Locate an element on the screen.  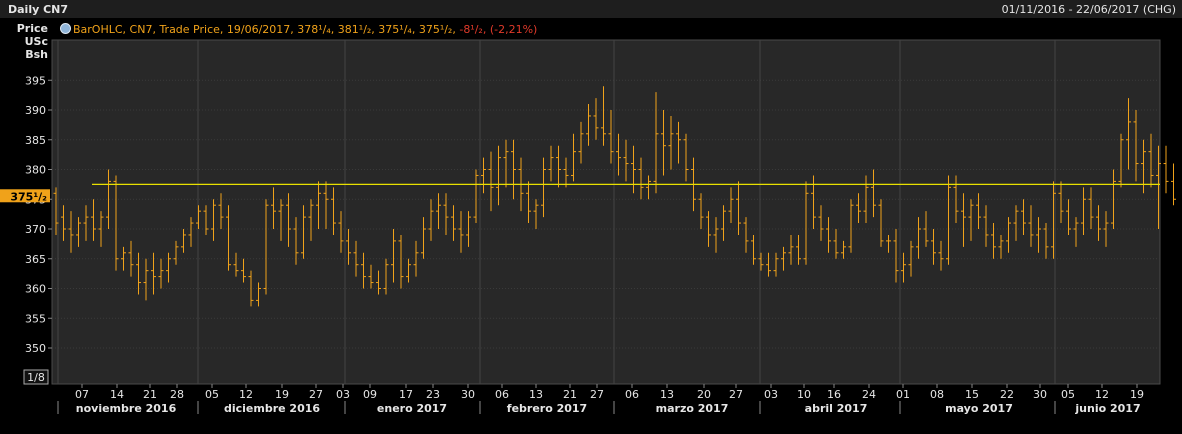
x-tick-label: 30 is located at coordinates (1040, 394).